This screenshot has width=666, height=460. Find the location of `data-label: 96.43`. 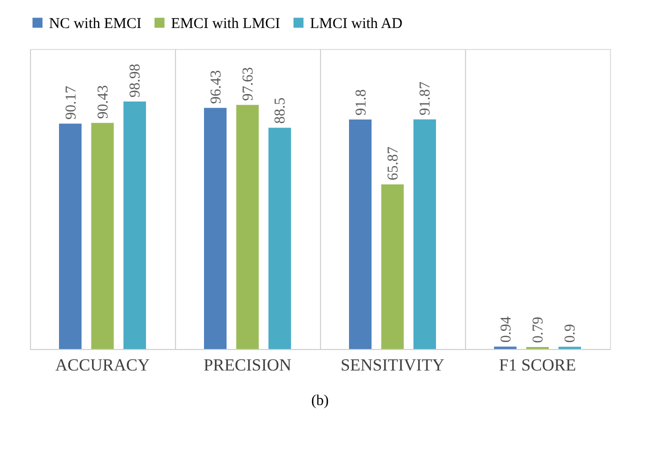

data-label: 96.43 is located at coordinates (216, 87).